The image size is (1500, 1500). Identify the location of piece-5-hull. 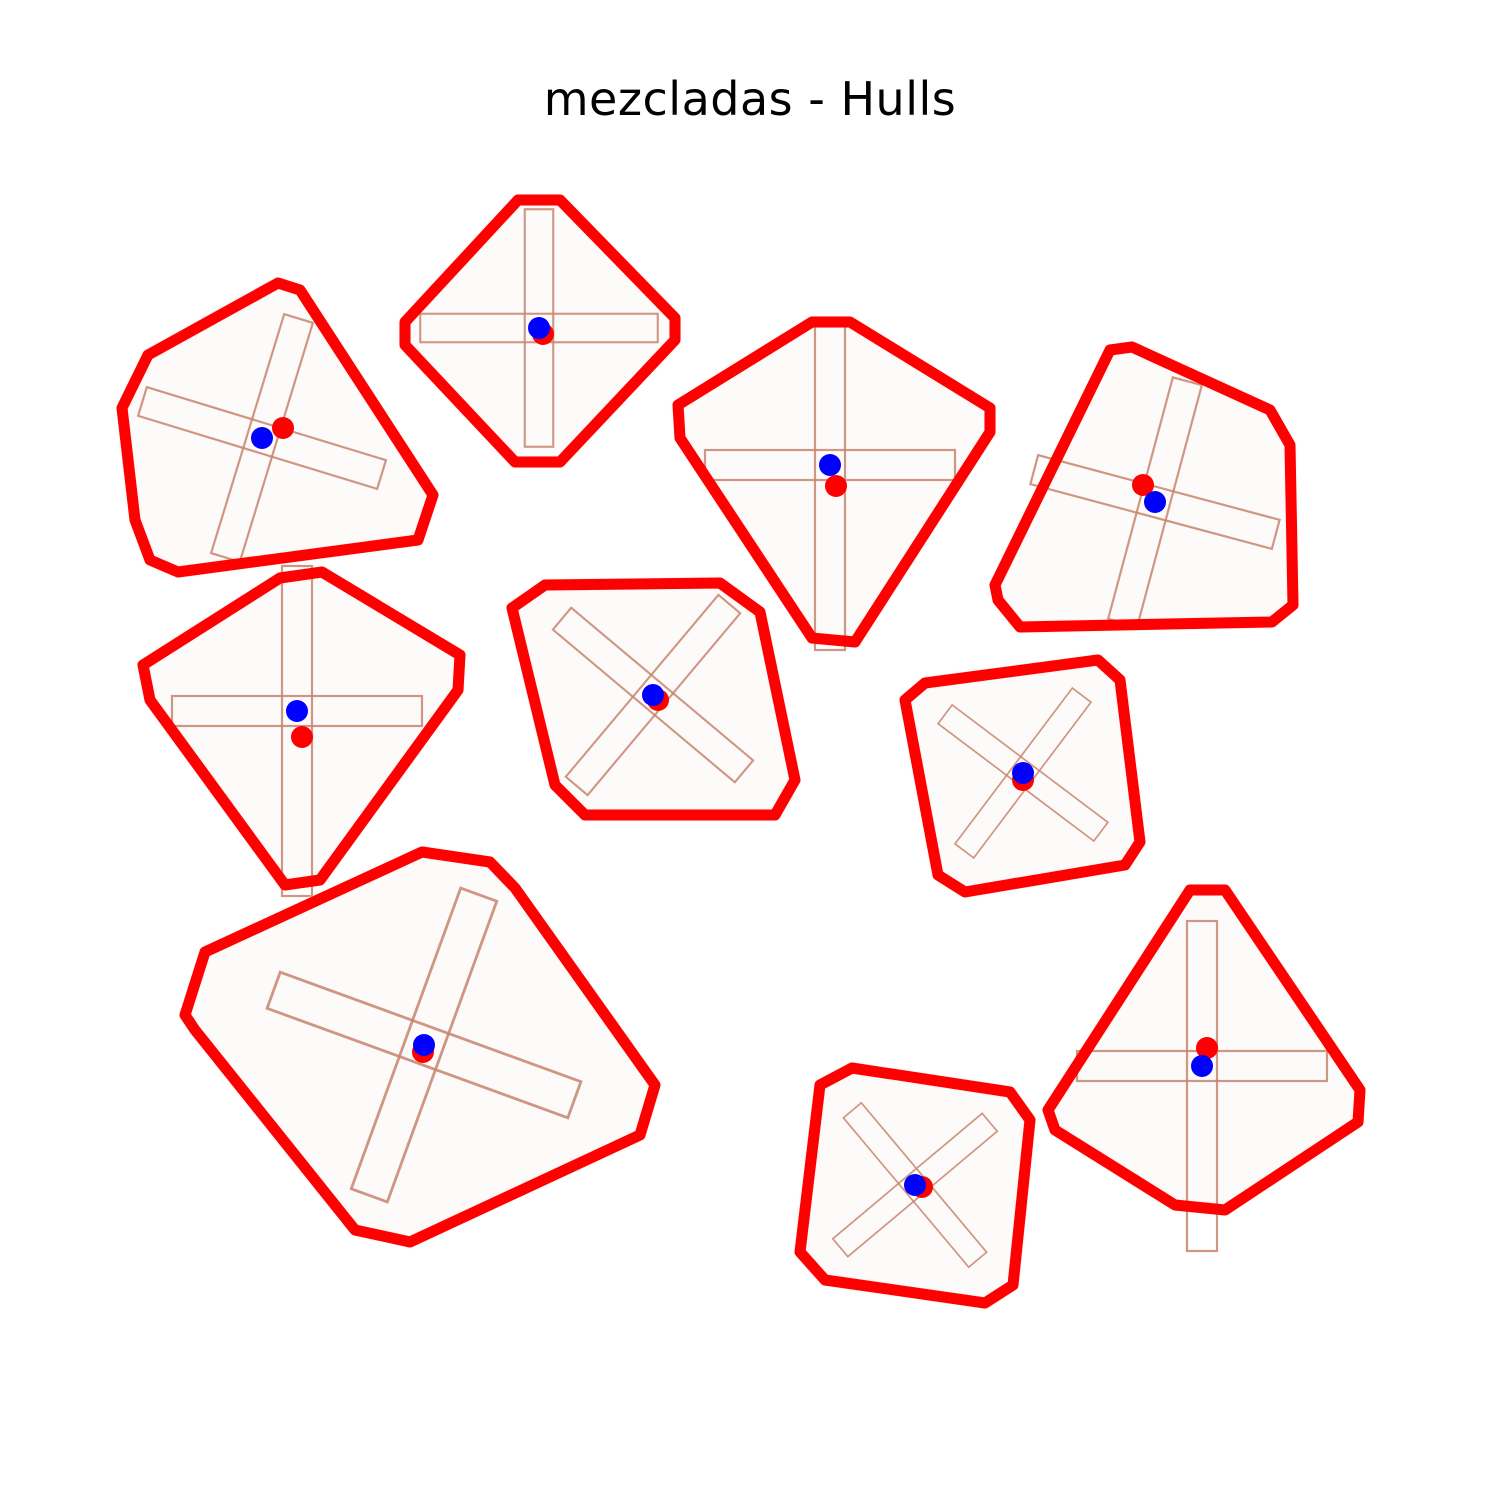
(301, 728).